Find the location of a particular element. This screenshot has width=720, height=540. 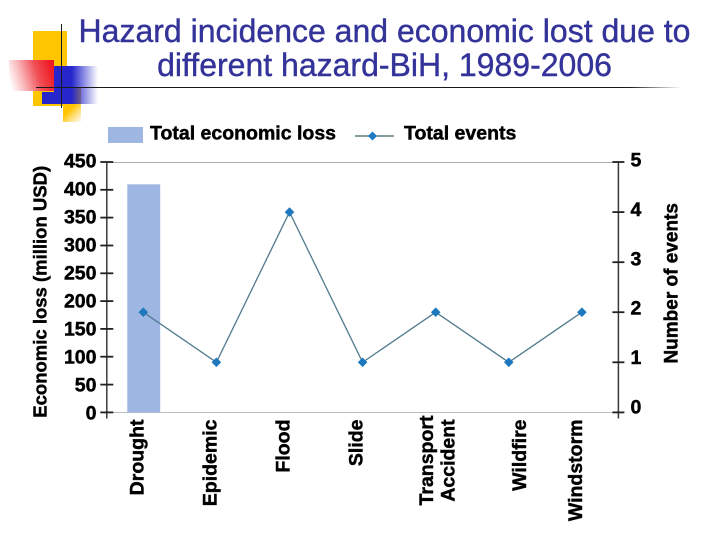

svg-text: Drought is located at coordinates (137, 457).